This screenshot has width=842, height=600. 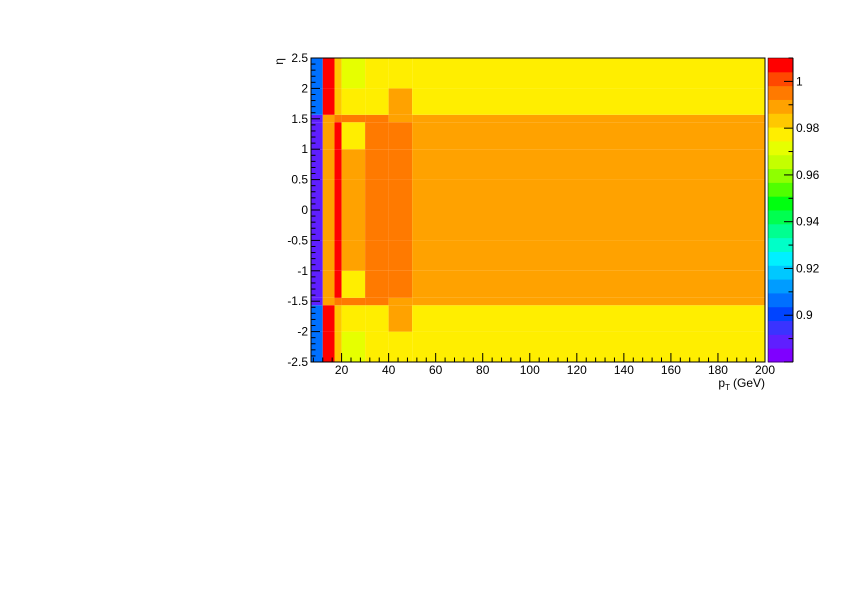 I want to click on y-tick-label: 1, so click(x=304, y=149).